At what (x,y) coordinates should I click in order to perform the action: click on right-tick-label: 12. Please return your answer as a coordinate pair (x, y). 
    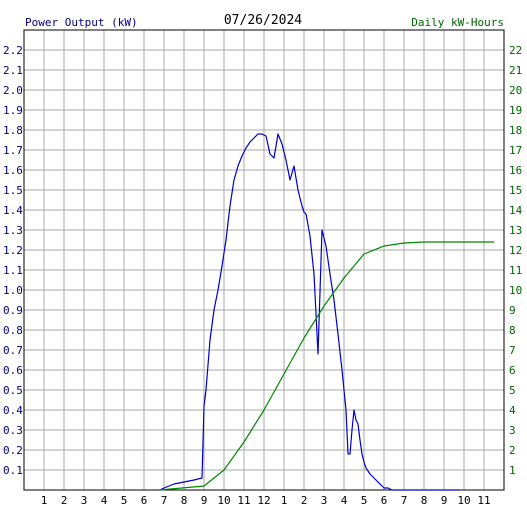
    Looking at the image, I should click on (515, 250).